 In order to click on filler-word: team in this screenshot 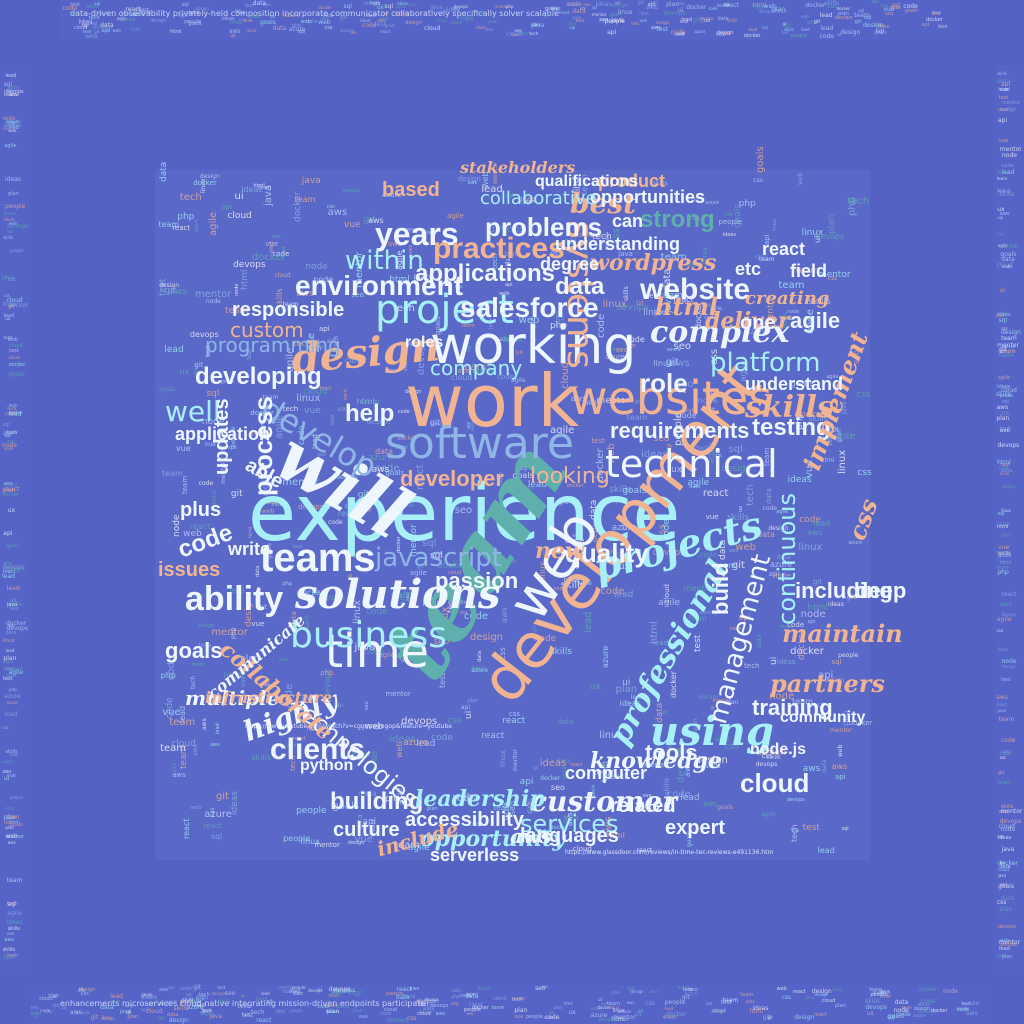, I will do `click(671, 296)`.